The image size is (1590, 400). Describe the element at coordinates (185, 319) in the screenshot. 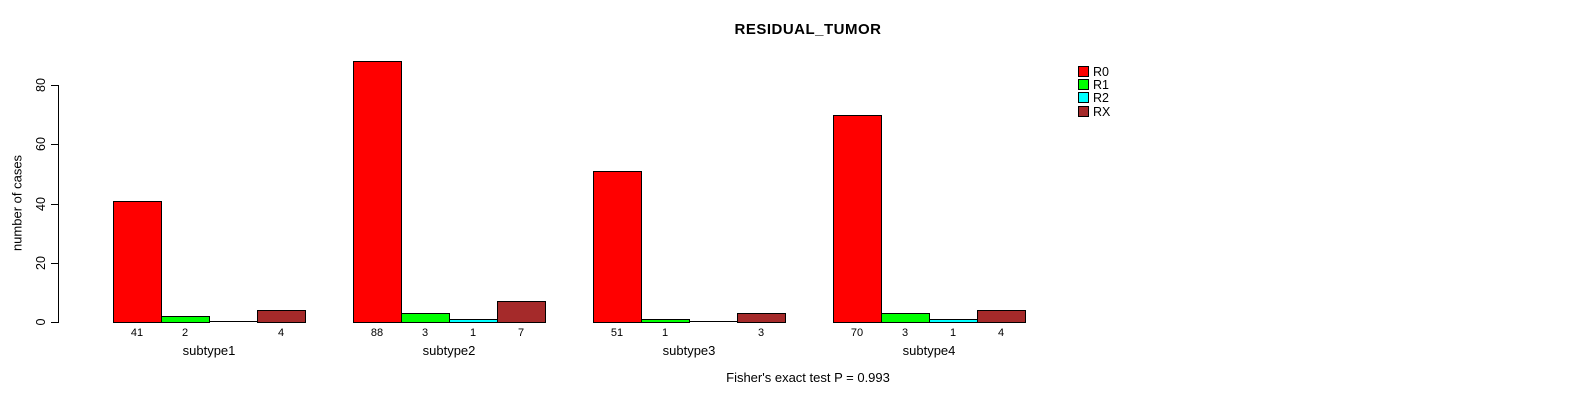

I see `bar-R1-subtype1` at that location.